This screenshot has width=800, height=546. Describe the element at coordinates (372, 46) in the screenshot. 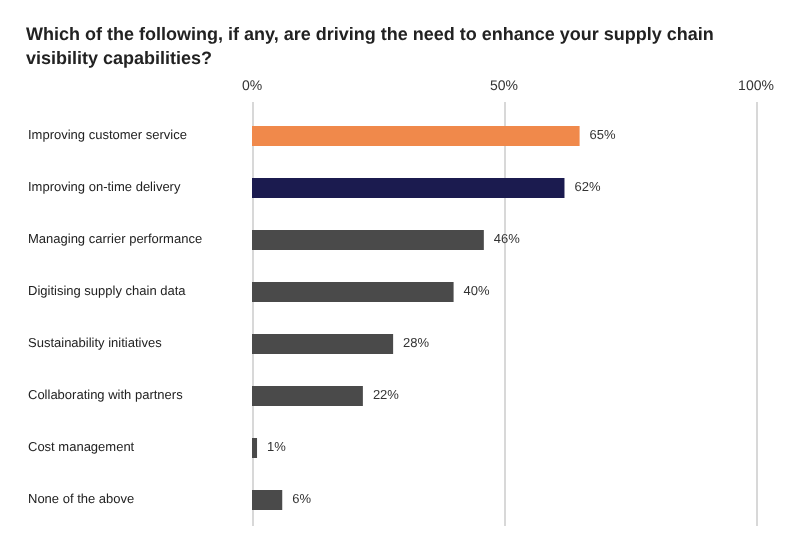

I see `chart-title: Which of the following, if any, are driving the need to enhance your supply chain visibility capabilities?` at that location.